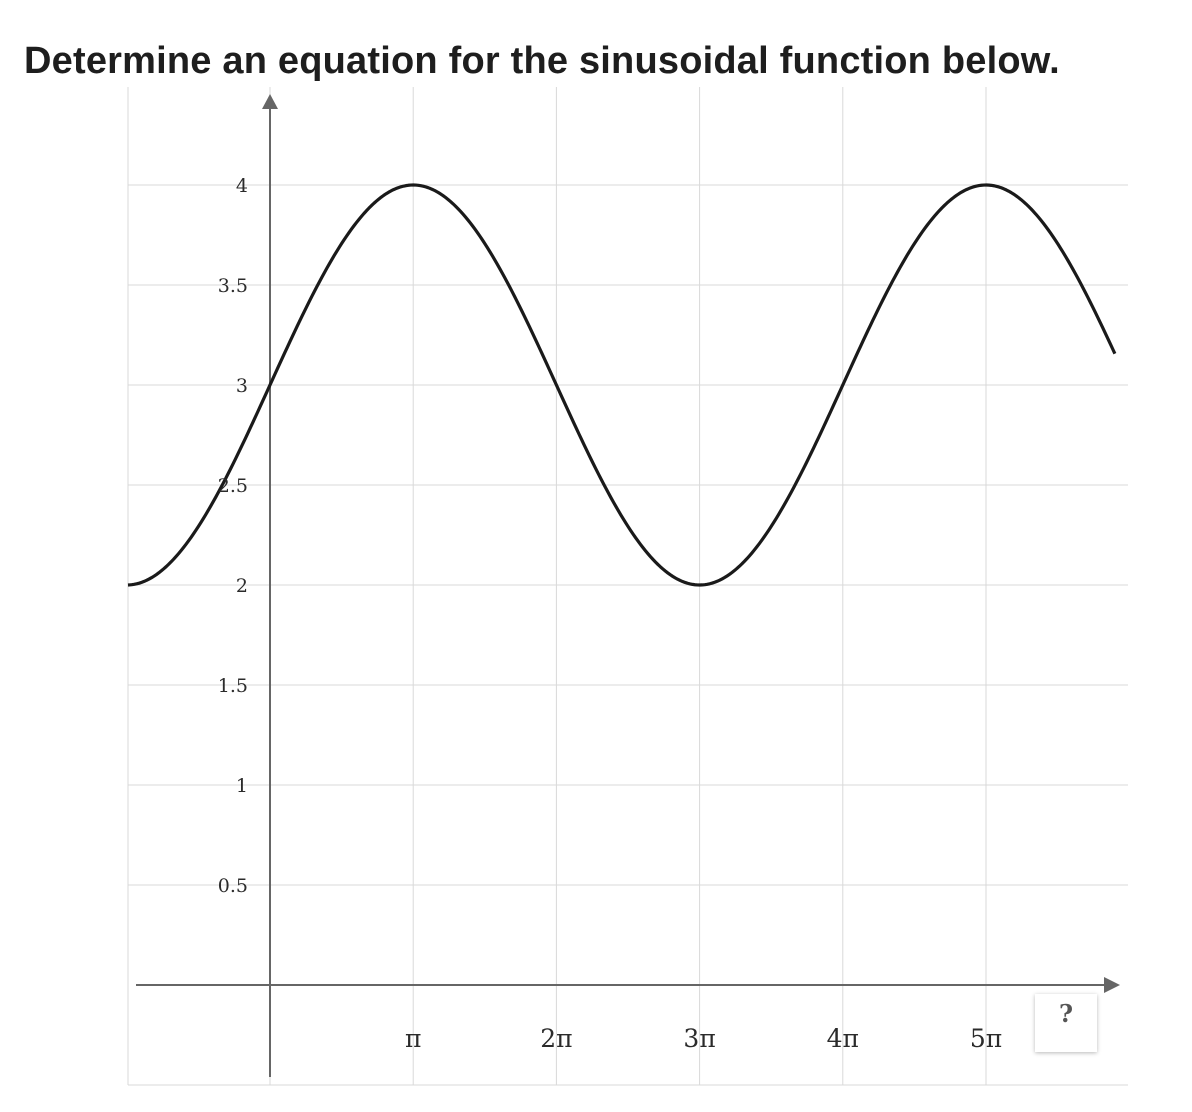 The image size is (1192, 1112). What do you see at coordinates (556, 1038) in the screenshot?
I see `x-tick-label: 2π` at bounding box center [556, 1038].